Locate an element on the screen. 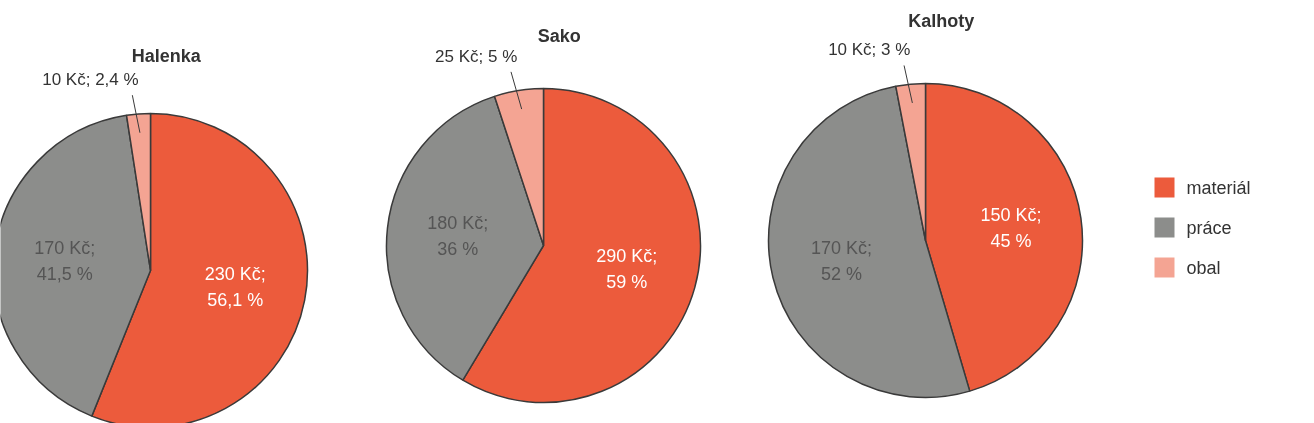 This screenshot has height=423, width=1314. data-label: 230 Kč; 56,1 % is located at coordinates (235, 286).